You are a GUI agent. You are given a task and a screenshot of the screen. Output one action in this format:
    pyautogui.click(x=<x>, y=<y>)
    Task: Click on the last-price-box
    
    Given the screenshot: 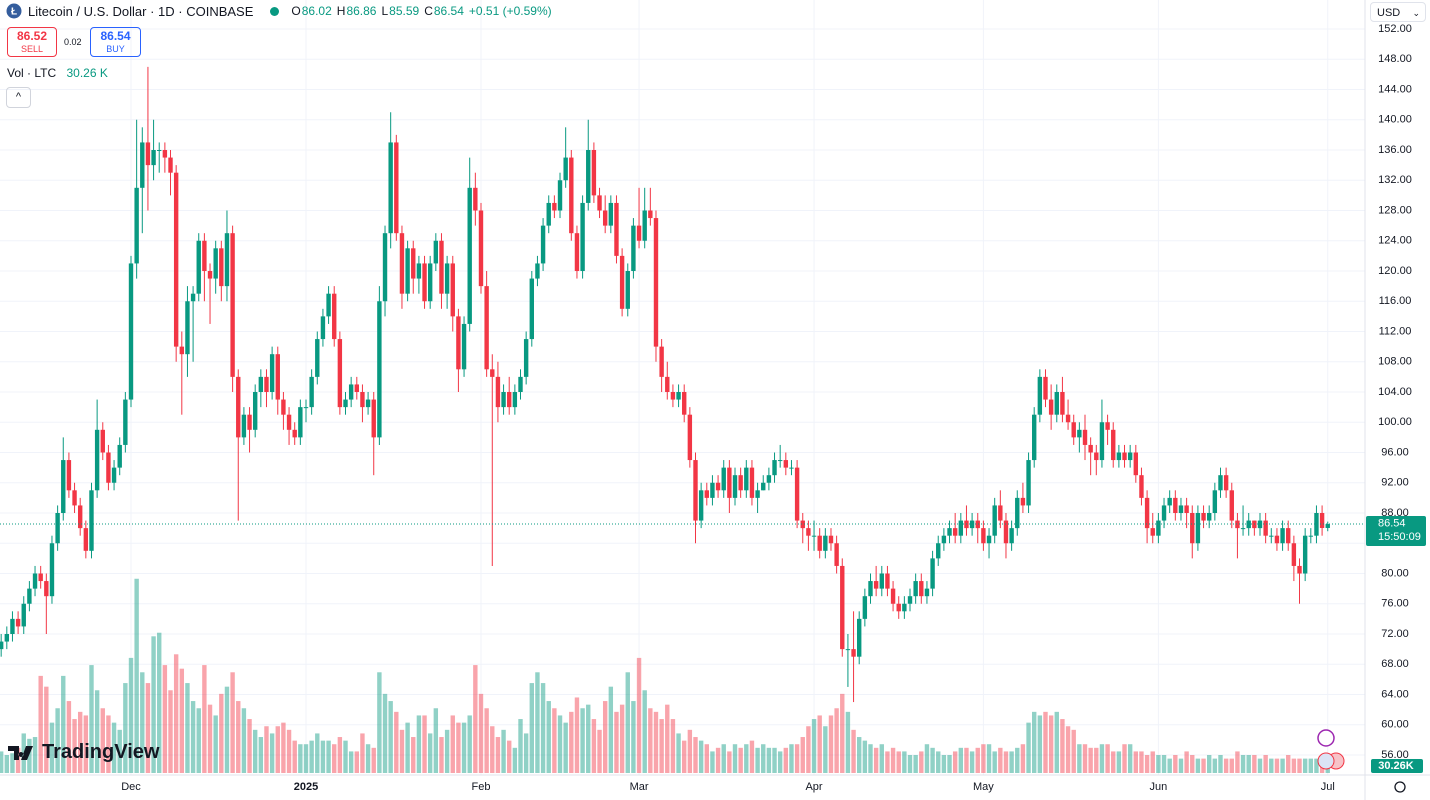 What is the action you would take?
    pyautogui.click(x=1396, y=531)
    